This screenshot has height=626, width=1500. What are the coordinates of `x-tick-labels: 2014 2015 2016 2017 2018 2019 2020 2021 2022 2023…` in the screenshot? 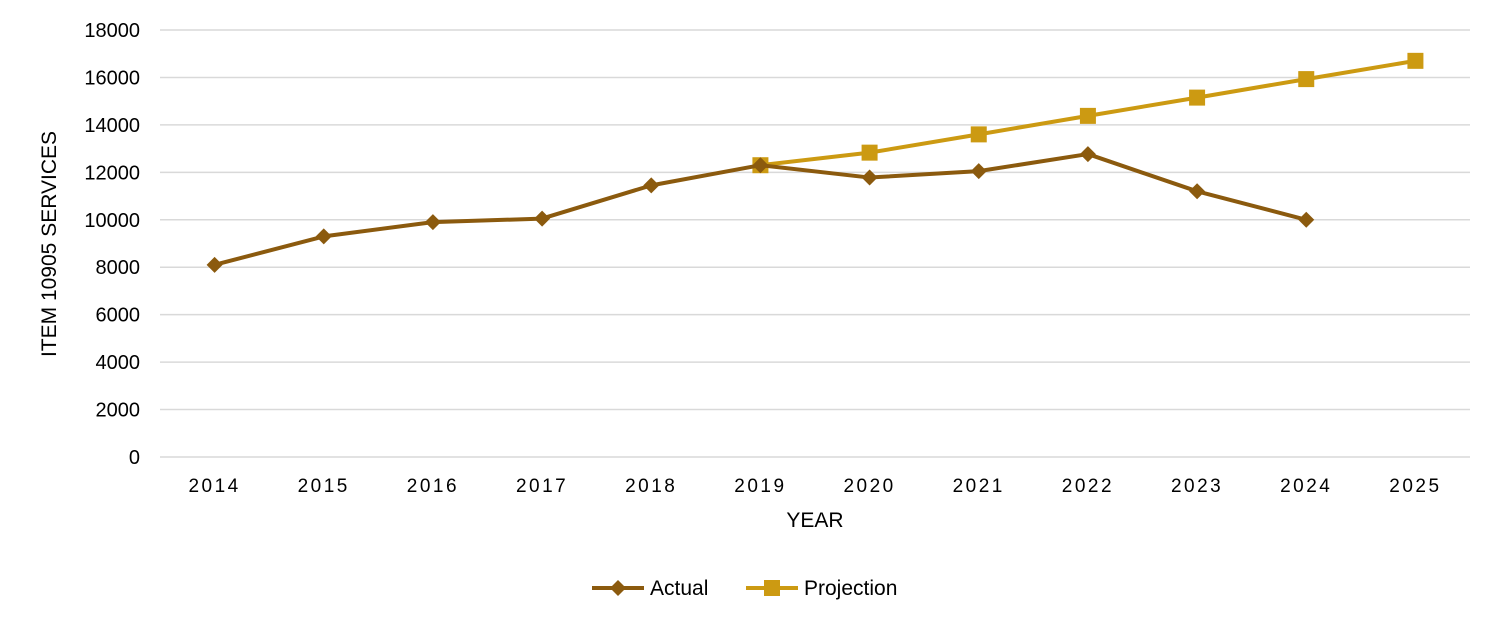 It's located at (814, 486).